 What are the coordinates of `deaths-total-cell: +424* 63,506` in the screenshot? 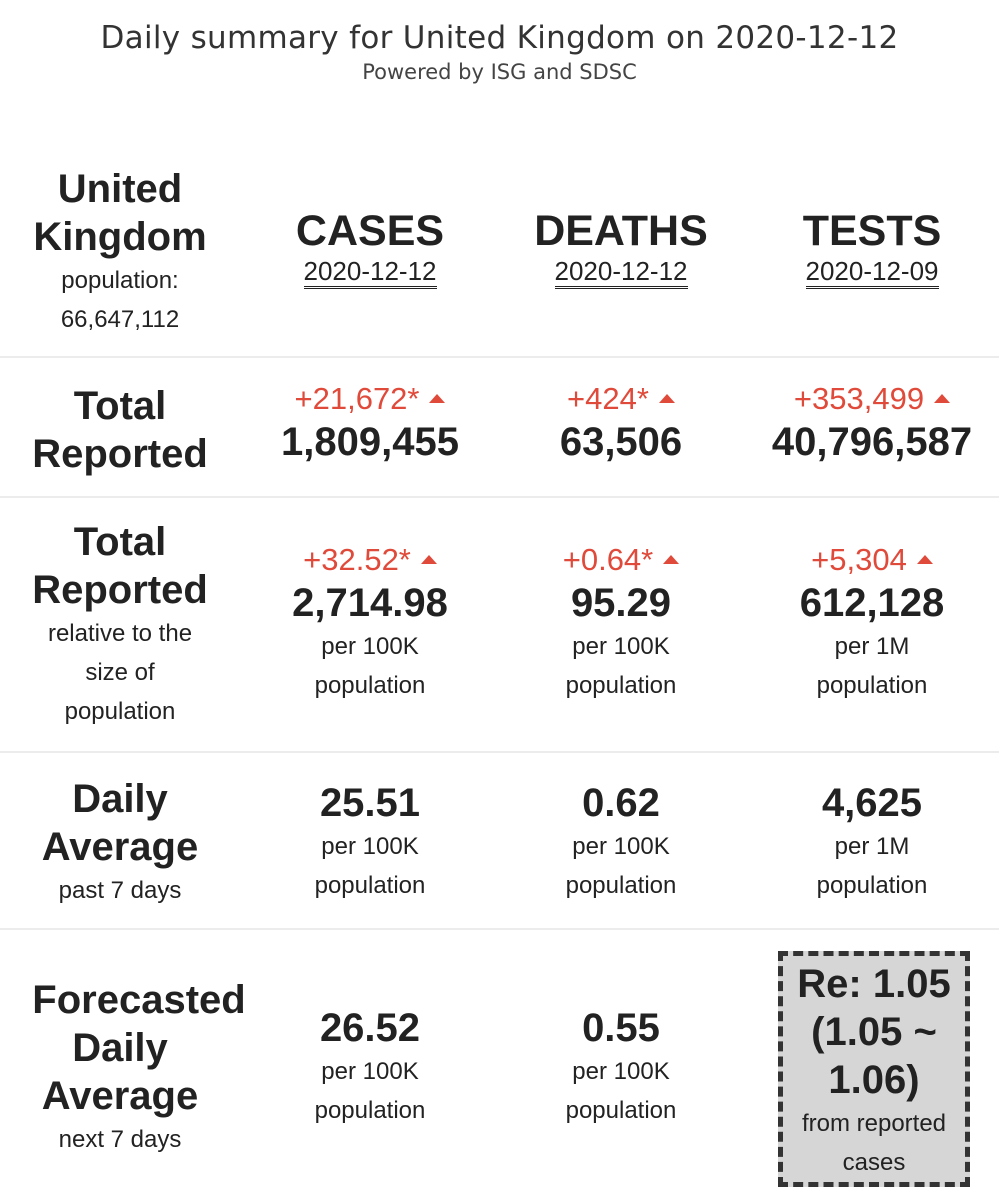 It's located at (621, 423).